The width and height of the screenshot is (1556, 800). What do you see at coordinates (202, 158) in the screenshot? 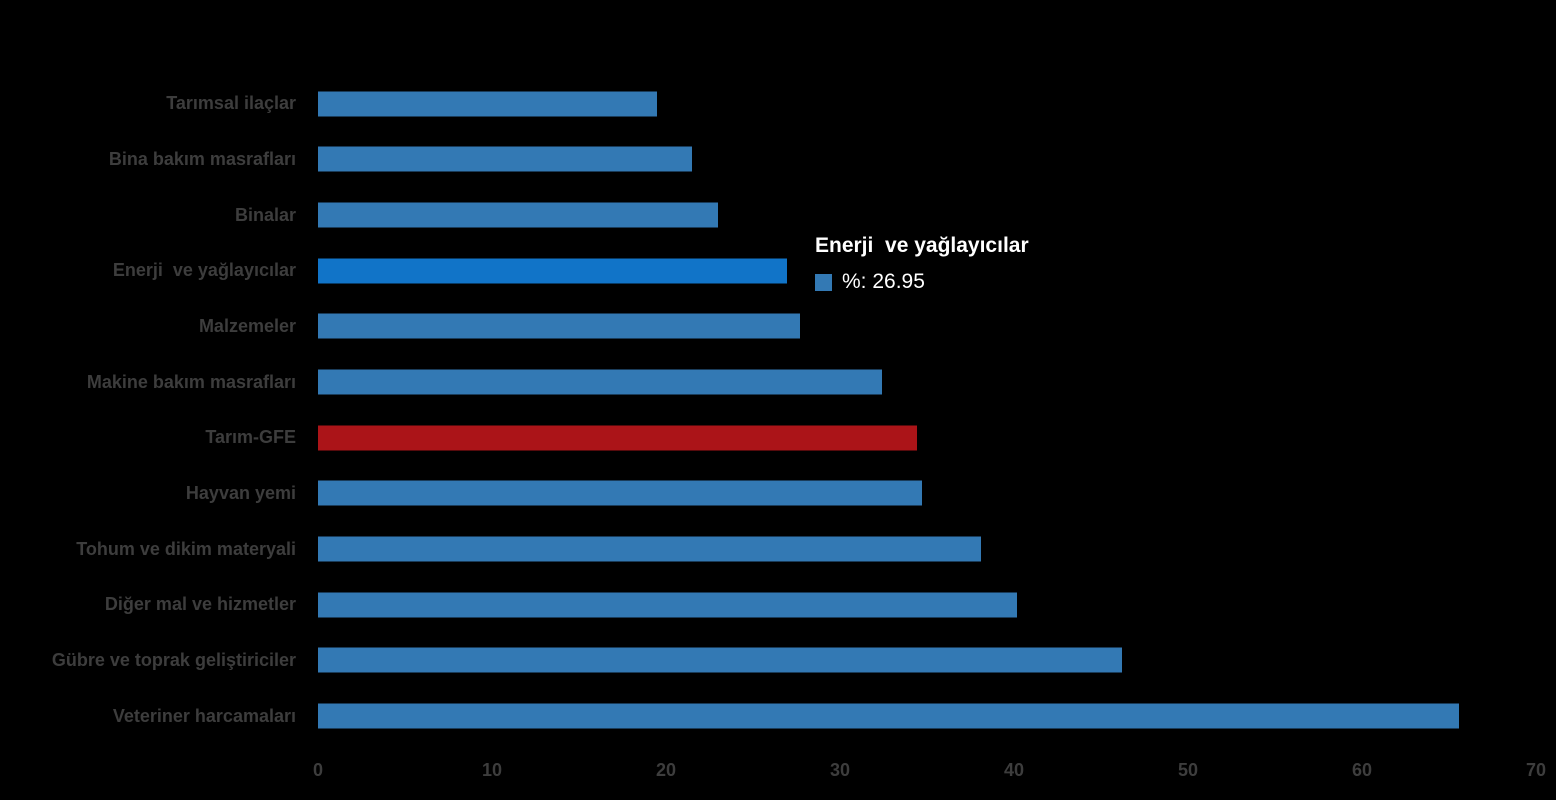
I see `category-label: Bina bakım masrafları` at bounding box center [202, 158].